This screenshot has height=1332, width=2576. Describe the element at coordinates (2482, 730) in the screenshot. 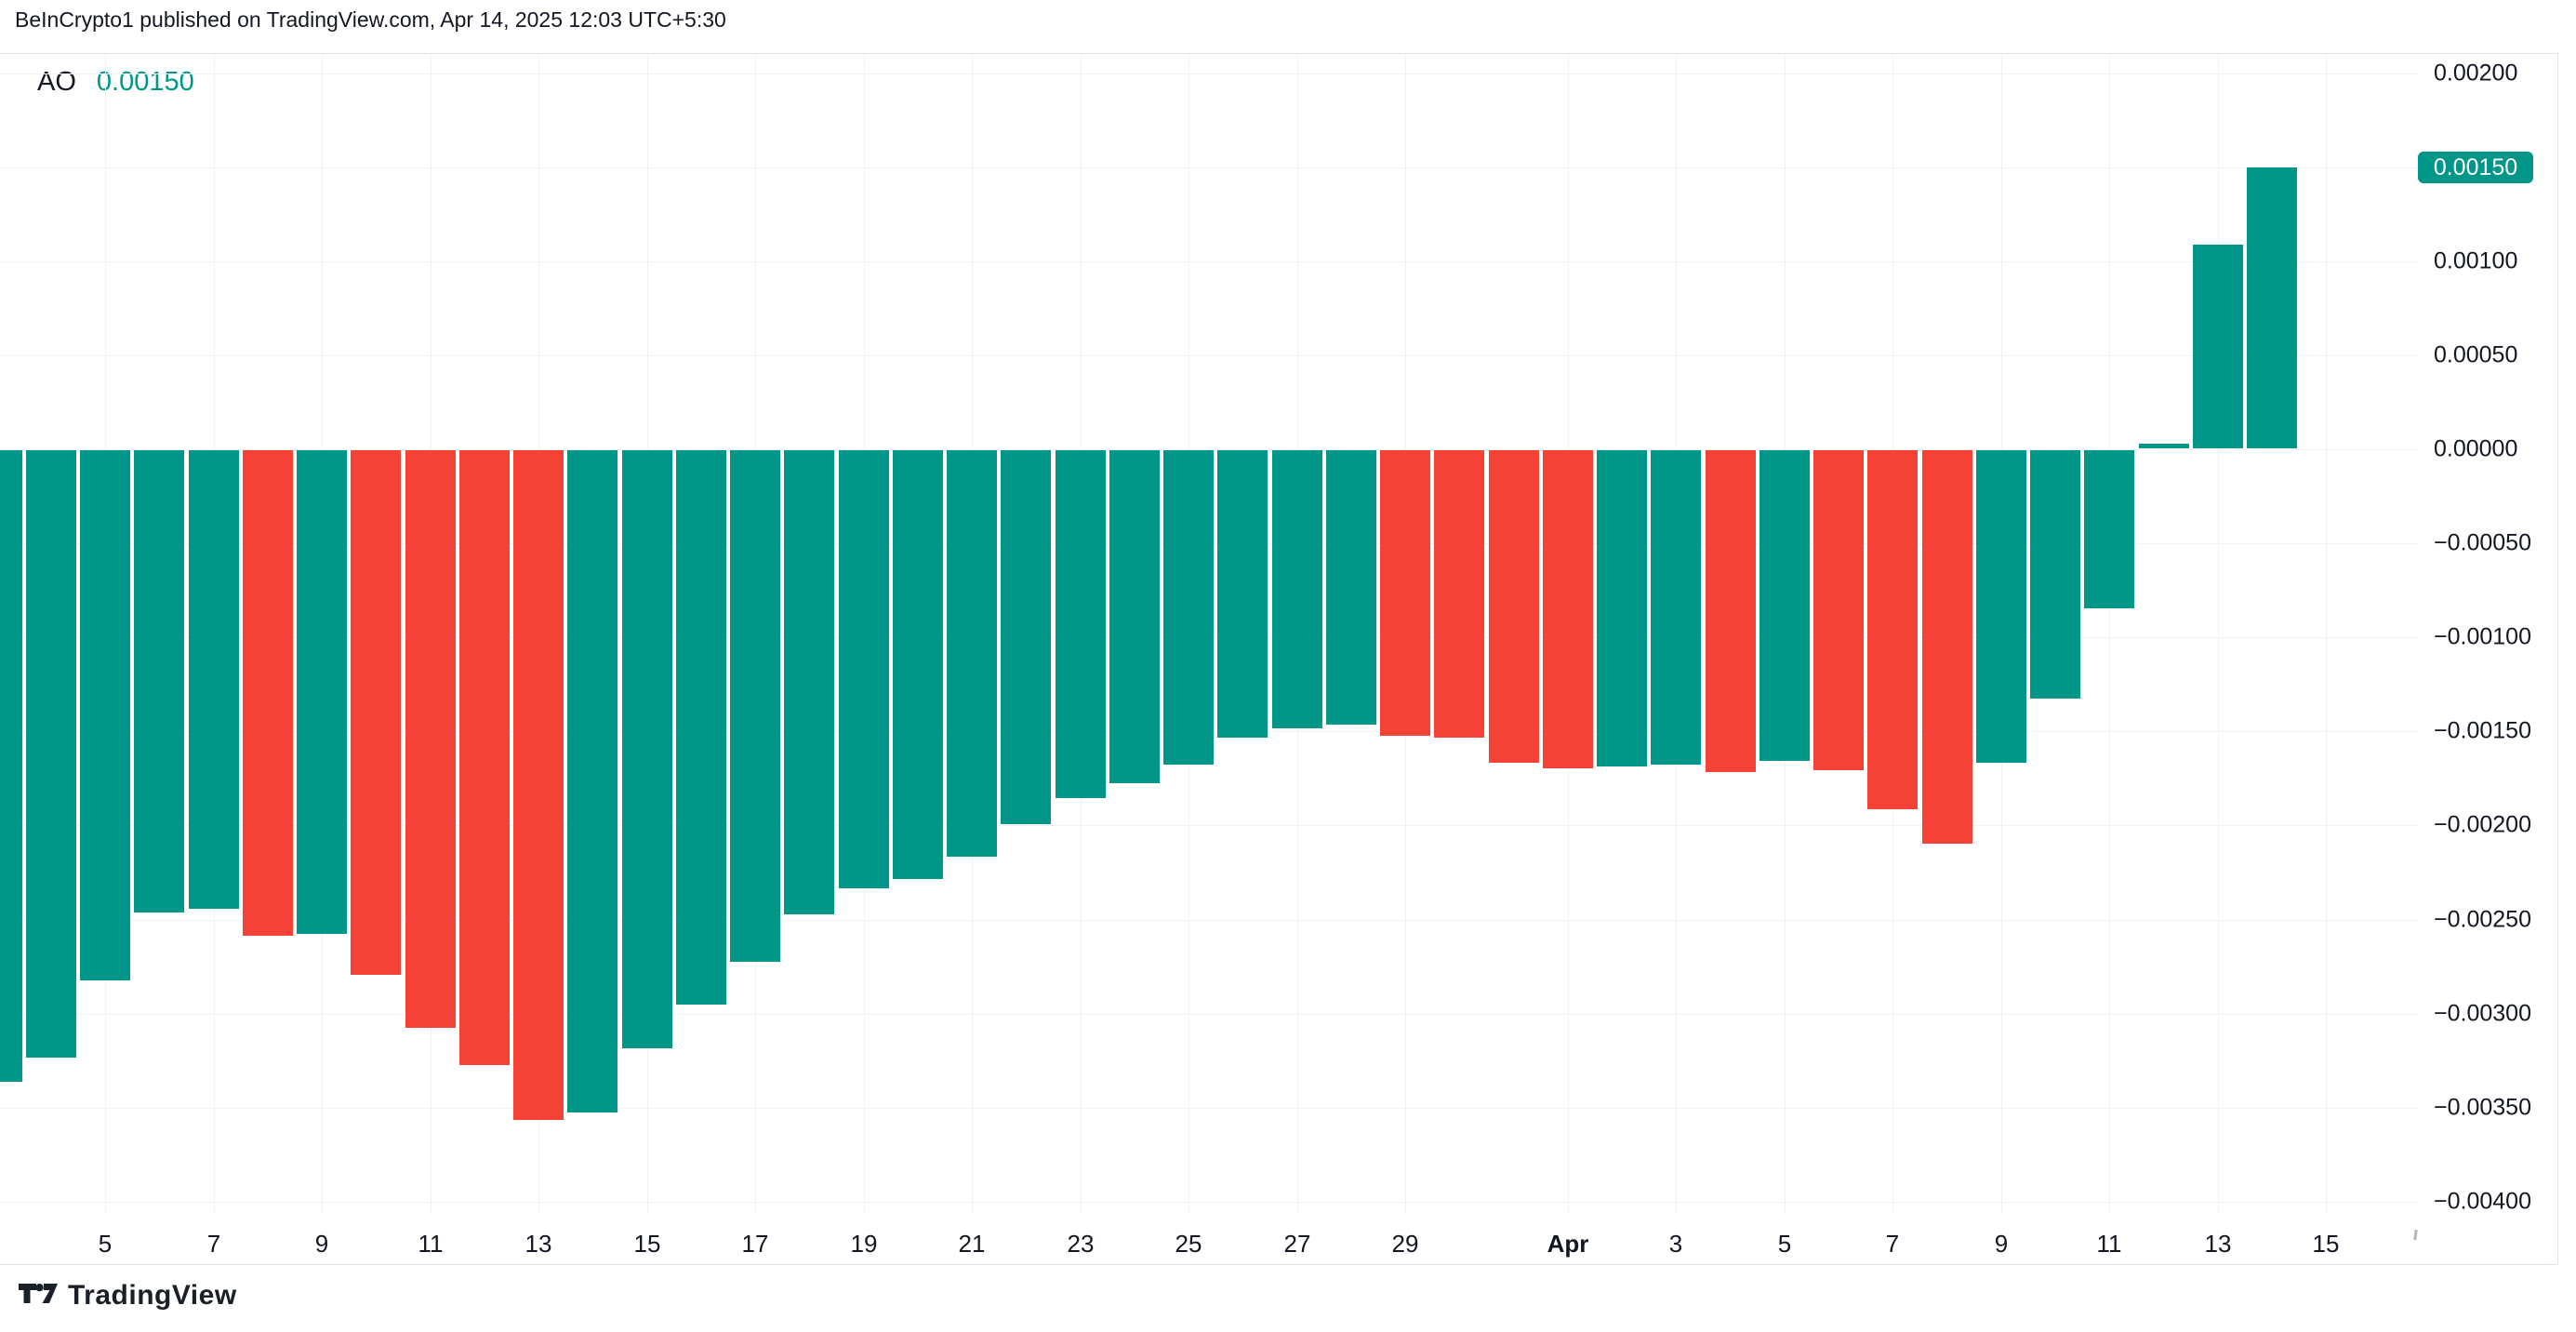

I see `price-axis-label: −0.00150` at that location.